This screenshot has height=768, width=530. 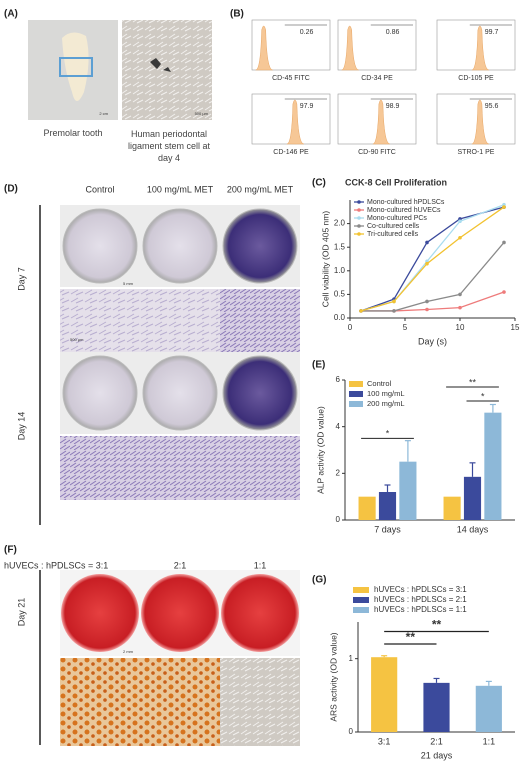 What do you see at coordinates (180, 565) in the screenshot?
I see `column-header: 2:1` at bounding box center [180, 565].